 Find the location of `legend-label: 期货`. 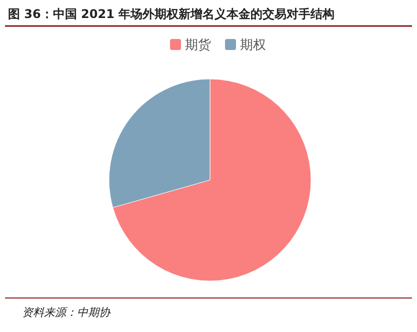

legend-label: 期货 is located at coordinates (198, 45).